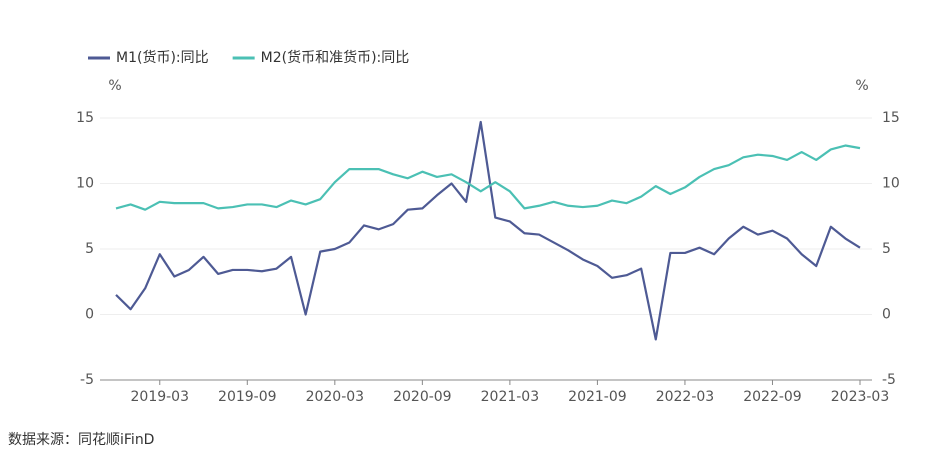  Describe the element at coordinates (860, 397) in the screenshot. I see `x-tick-label: 2023-03` at that location.